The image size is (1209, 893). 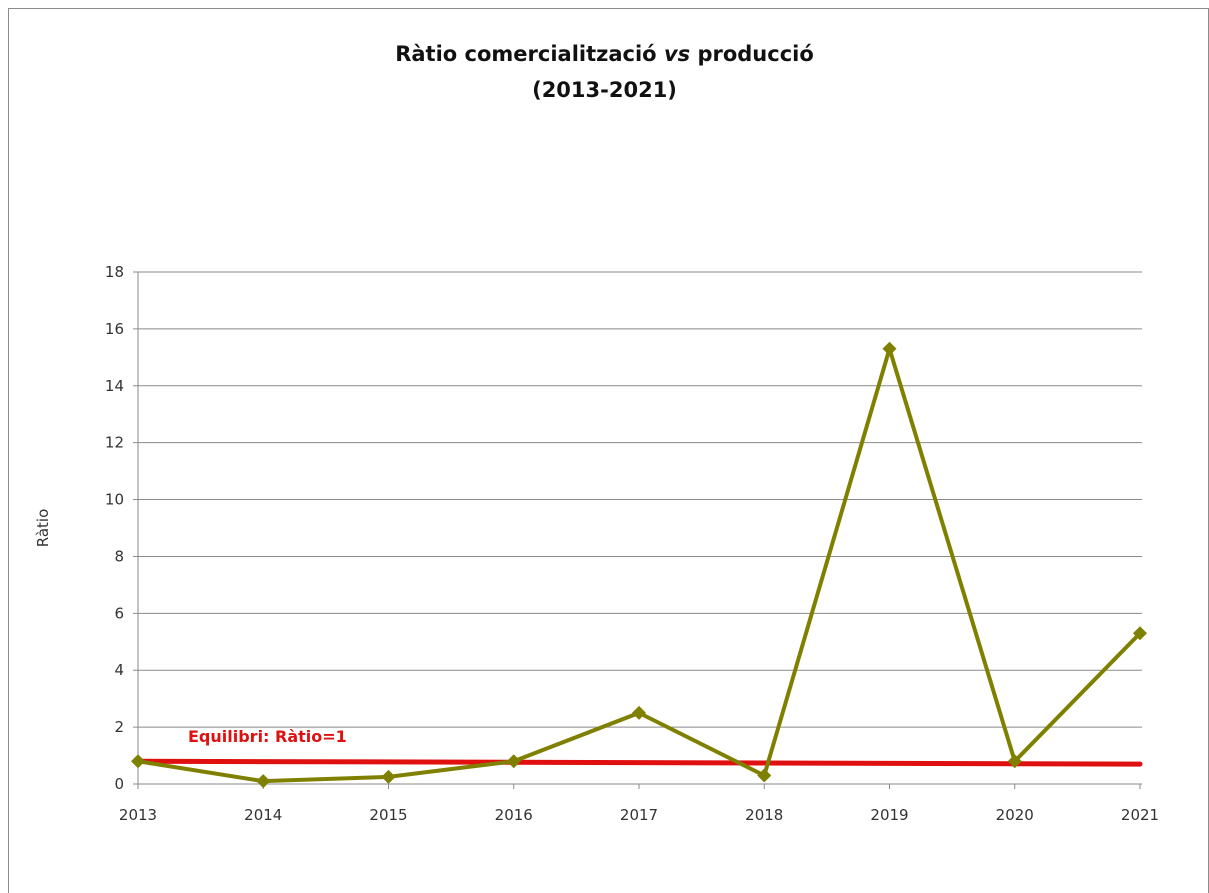 What do you see at coordinates (604, 90) in the screenshot?
I see `chart-subtitle: (2013-2021)` at bounding box center [604, 90].